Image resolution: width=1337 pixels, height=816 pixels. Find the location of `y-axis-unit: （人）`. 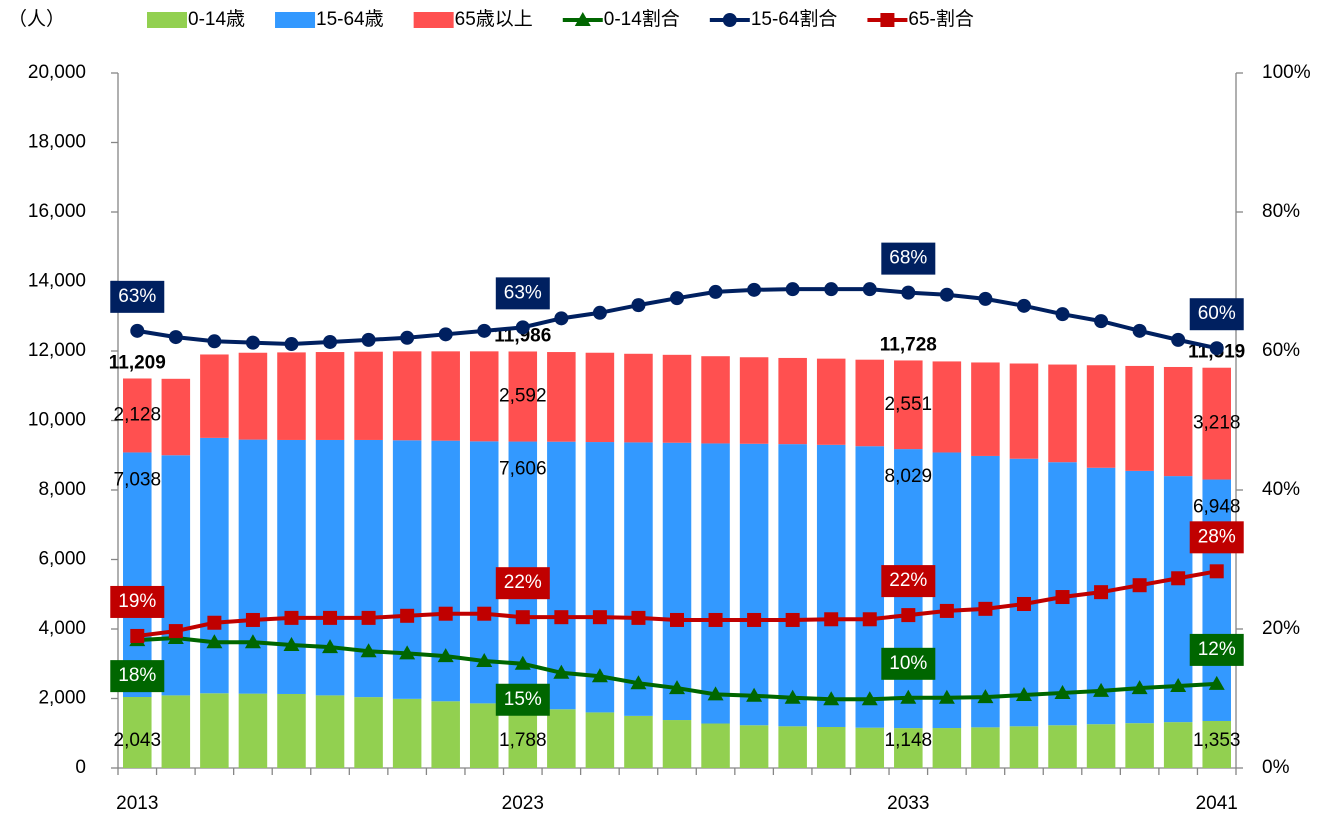

y-axis-unit: （人） is located at coordinates (36, 19).